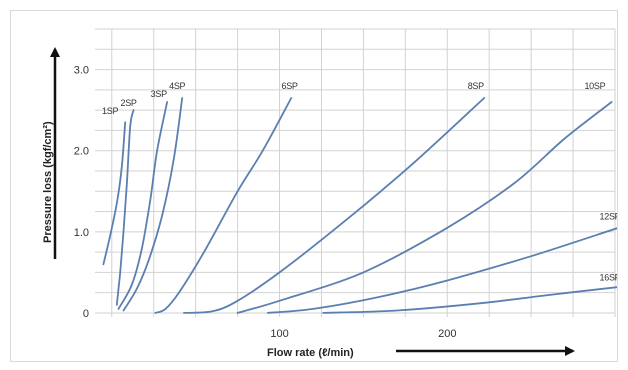 This screenshot has height=370, width=628. What do you see at coordinates (48, 182) in the screenshot?
I see `y-axis-label: Pressure loss (kgf/cm²)` at bounding box center [48, 182].